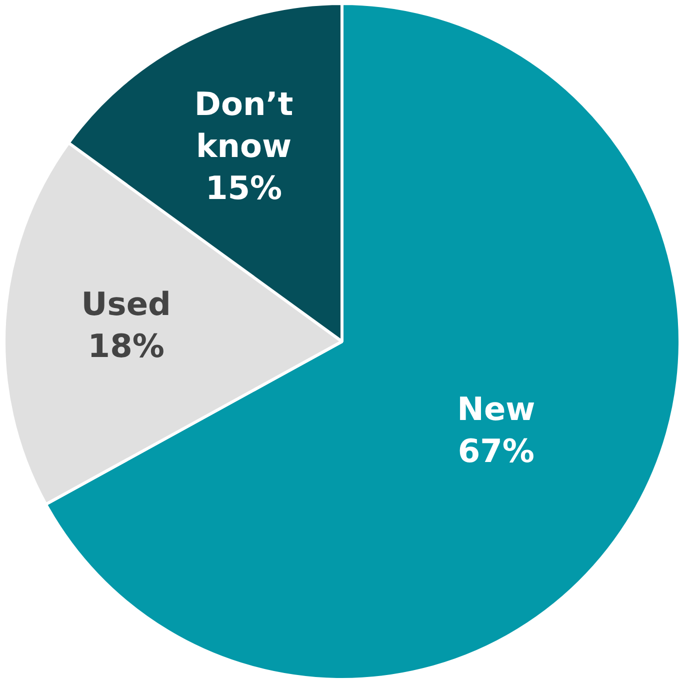  Describe the element at coordinates (126, 346) in the screenshot. I see `data-label: 18%` at that location.